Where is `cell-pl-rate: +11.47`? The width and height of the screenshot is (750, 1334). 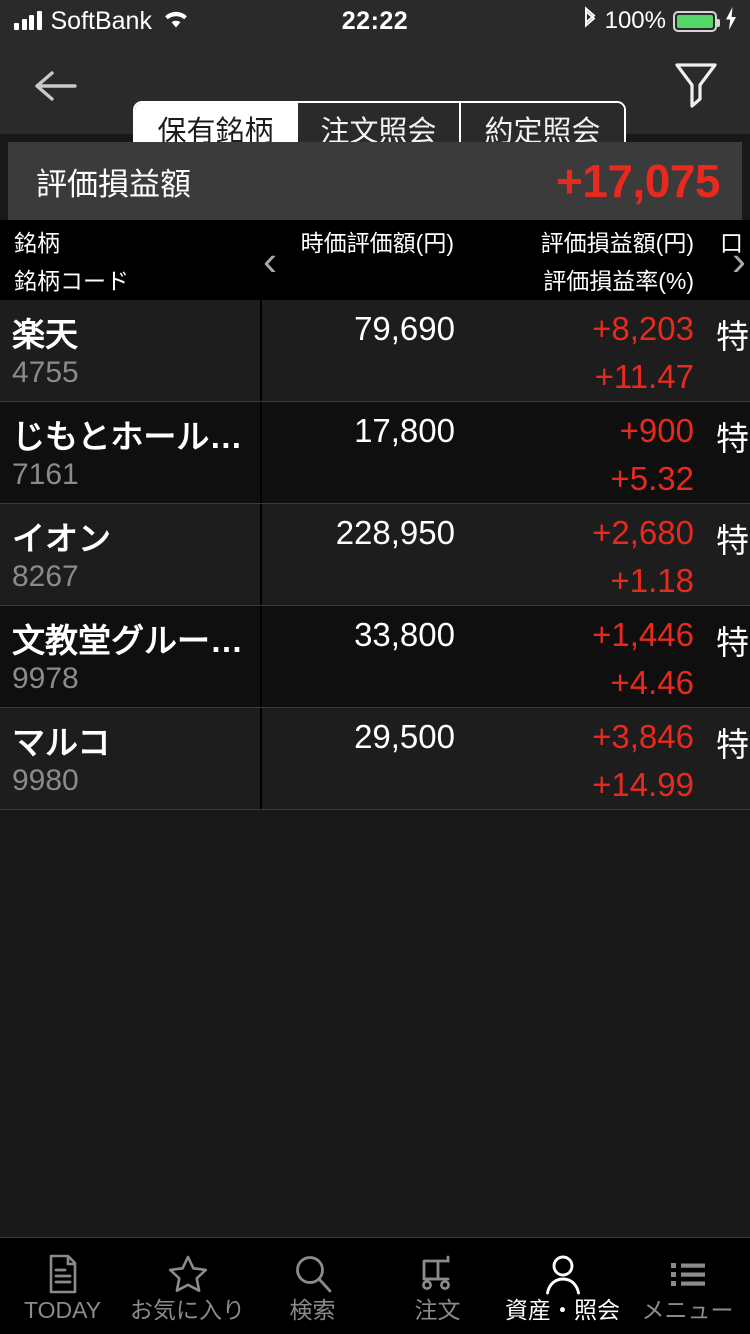 cell-pl-rate: +11.47 is located at coordinates (644, 376).